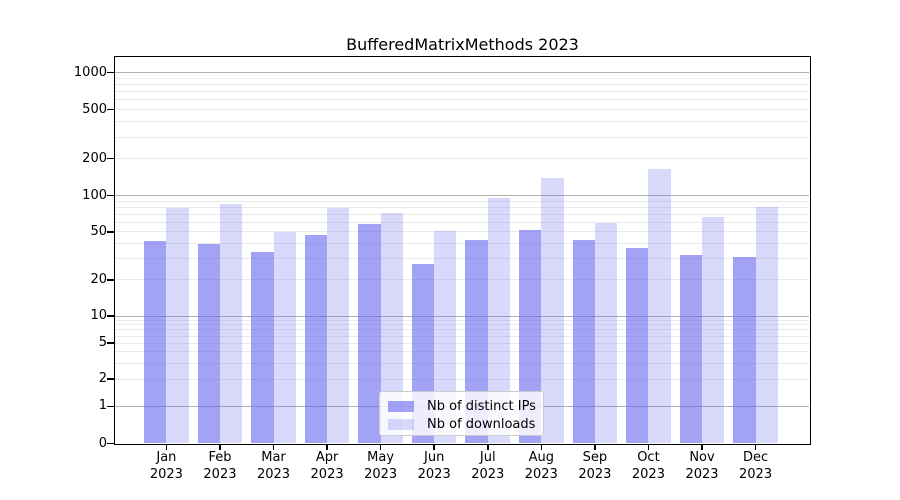 This screenshot has height=500, width=900. I want to click on x-tick-label: Mar 2023, so click(273, 466).